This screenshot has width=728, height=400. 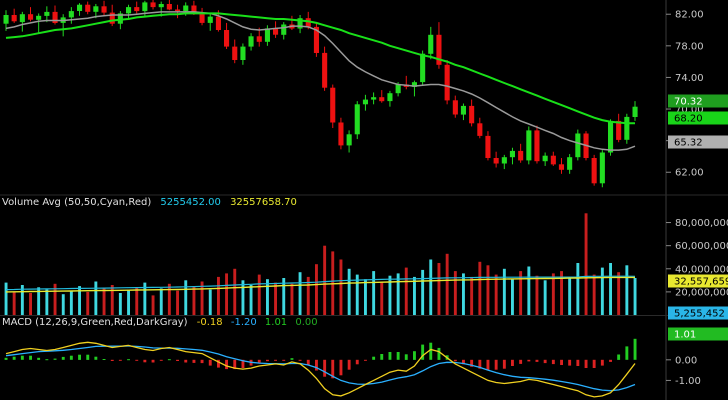 I want to click on price-tick-label: 78.00, so click(x=689, y=46).